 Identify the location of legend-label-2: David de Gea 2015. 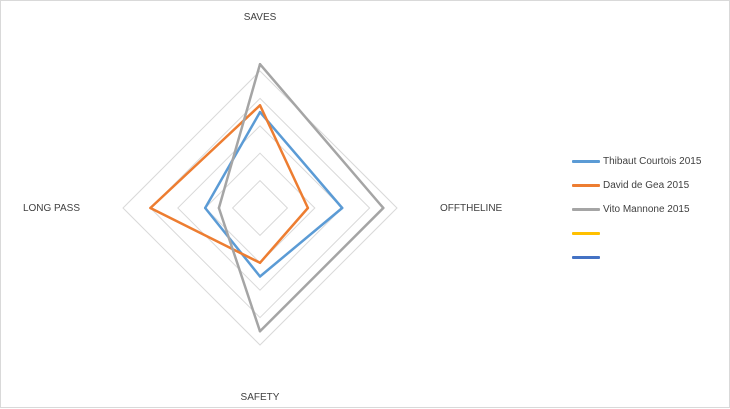
(646, 185).